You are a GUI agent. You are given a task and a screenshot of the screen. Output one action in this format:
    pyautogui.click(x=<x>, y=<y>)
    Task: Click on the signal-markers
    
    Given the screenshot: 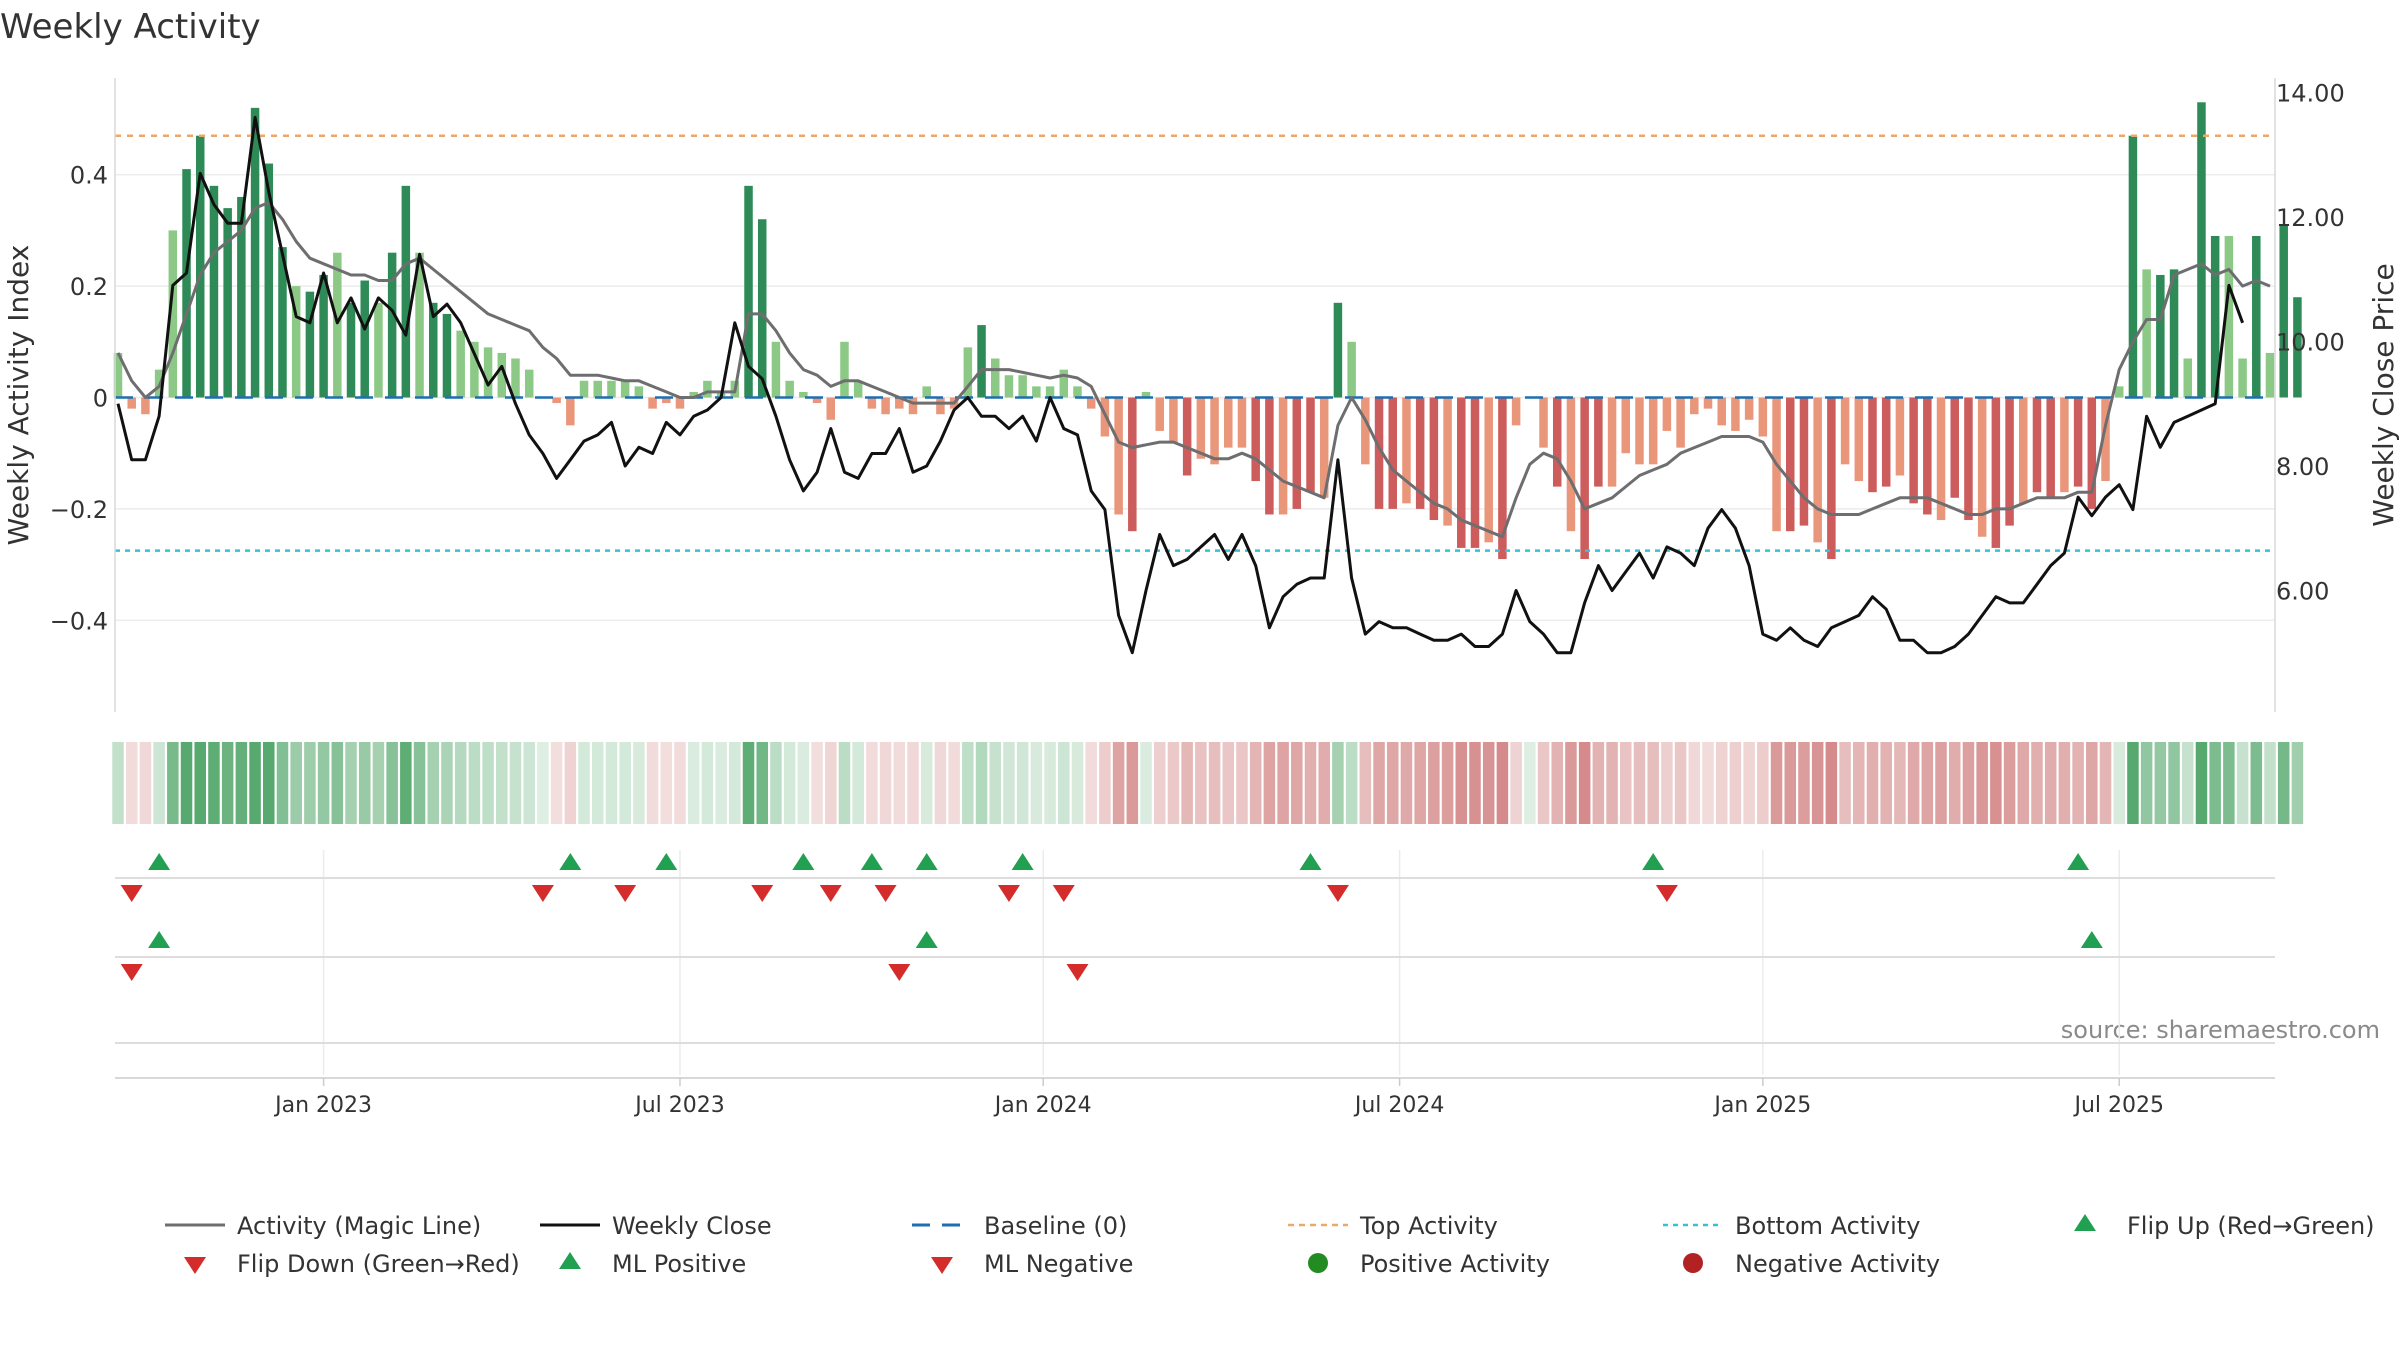 What is the action you would take?
    pyautogui.click(x=1195, y=948)
    